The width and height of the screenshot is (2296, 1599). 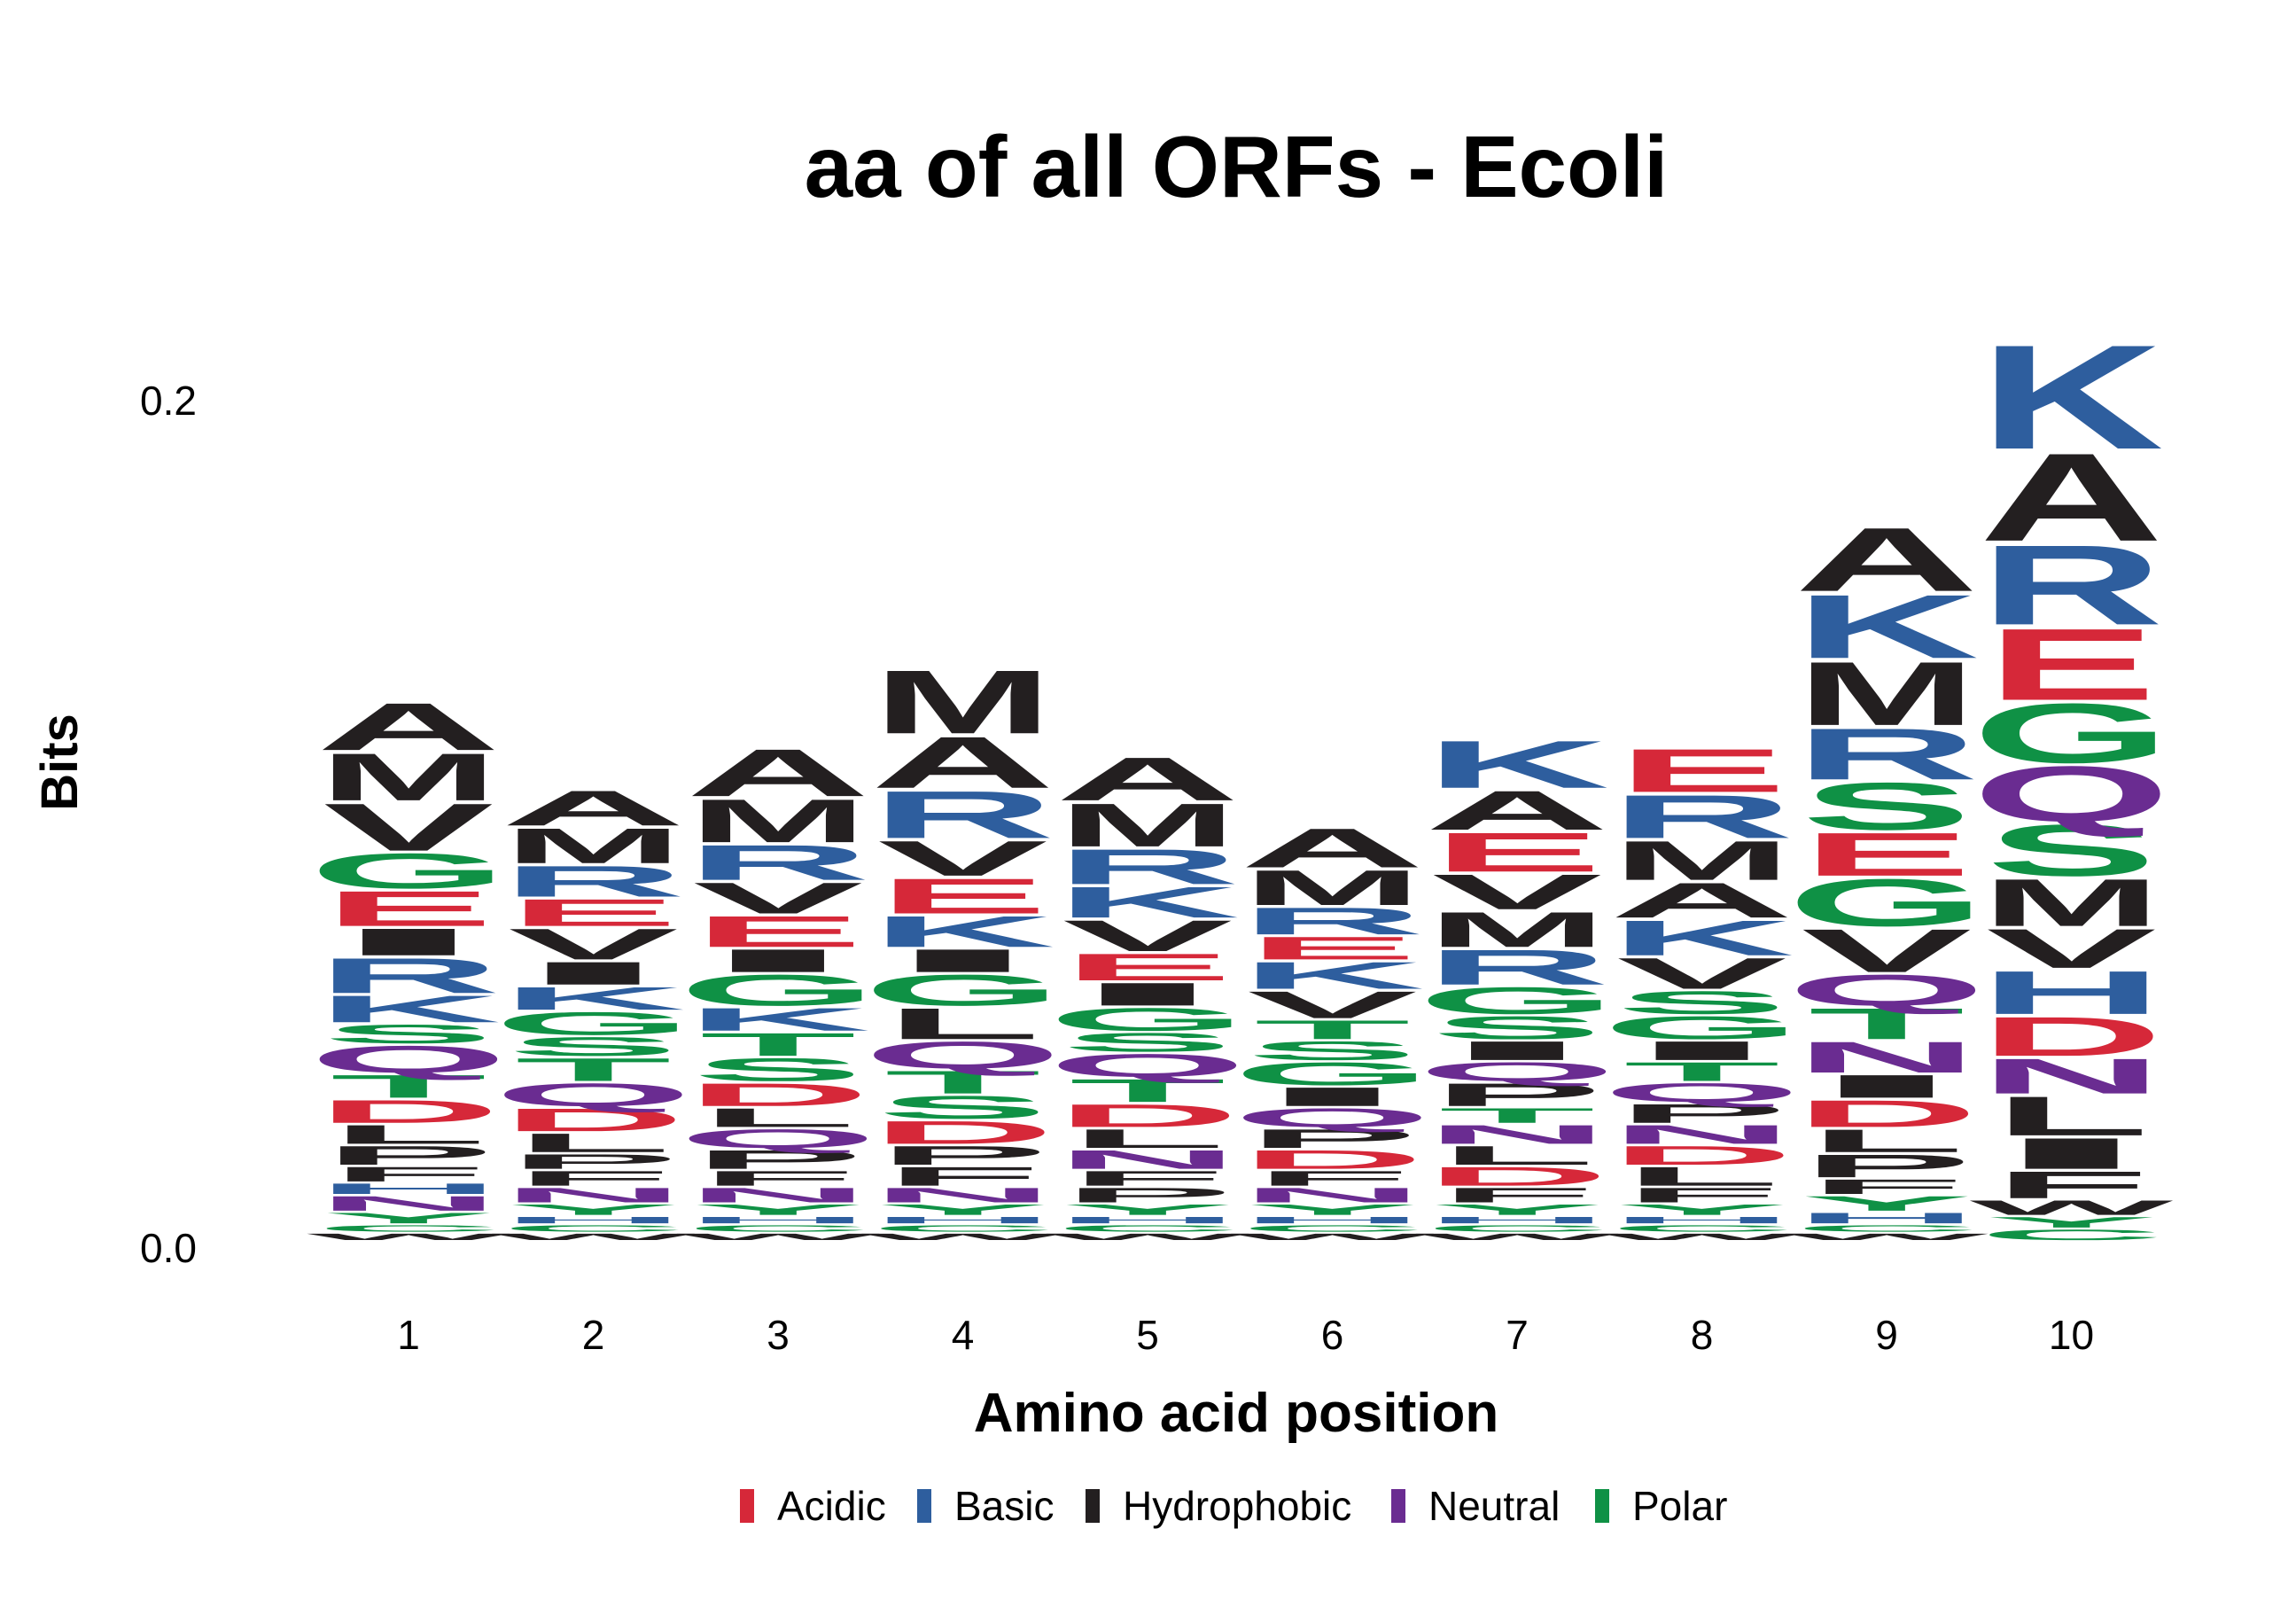 I want to click on legend-label-polar: Polar, so click(x=1679, y=1506).